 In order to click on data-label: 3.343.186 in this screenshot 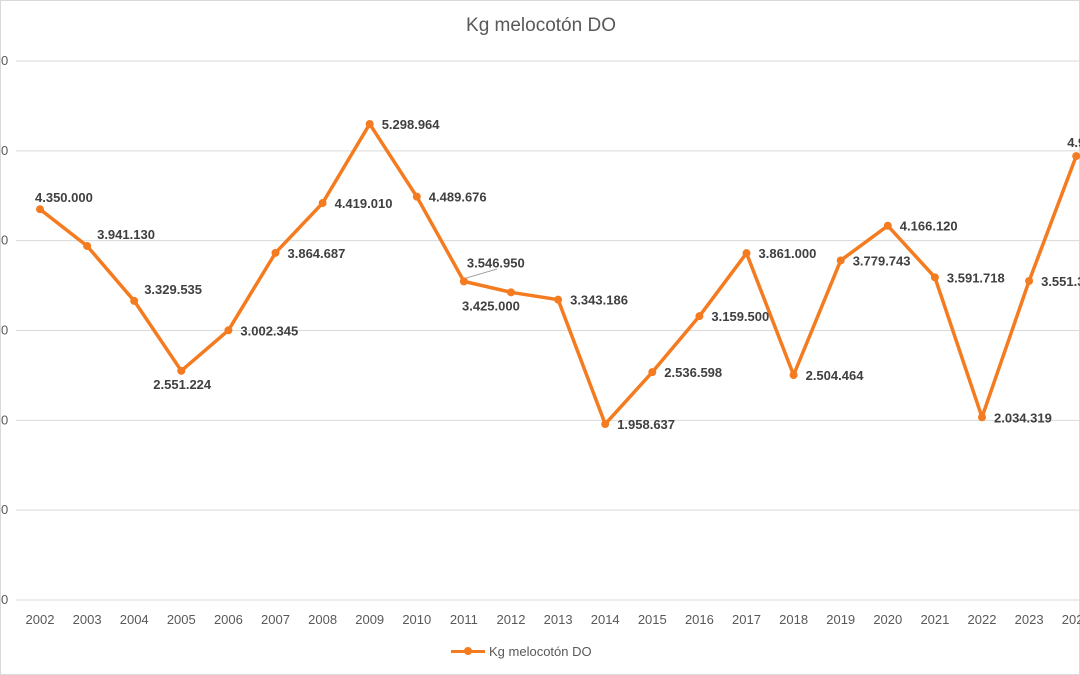, I will do `click(599, 300)`.